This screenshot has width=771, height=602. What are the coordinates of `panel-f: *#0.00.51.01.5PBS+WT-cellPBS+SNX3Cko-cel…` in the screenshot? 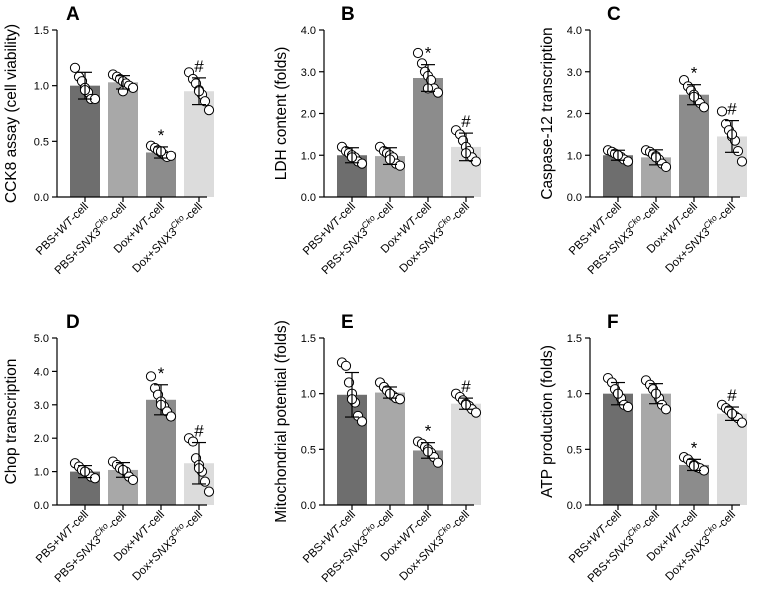 It's located at (643, 448).